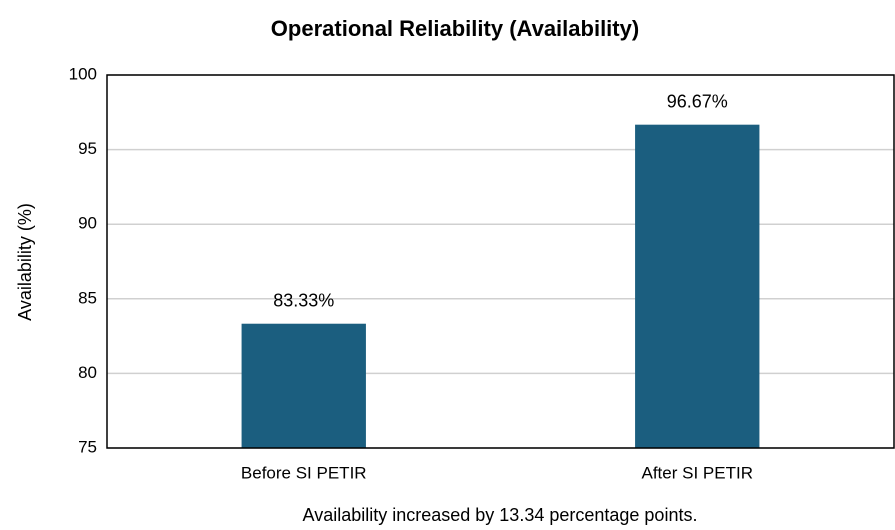 Image resolution: width=895 pixels, height=530 pixels. I want to click on x-tick-label: Before SI PETIR, so click(304, 472).